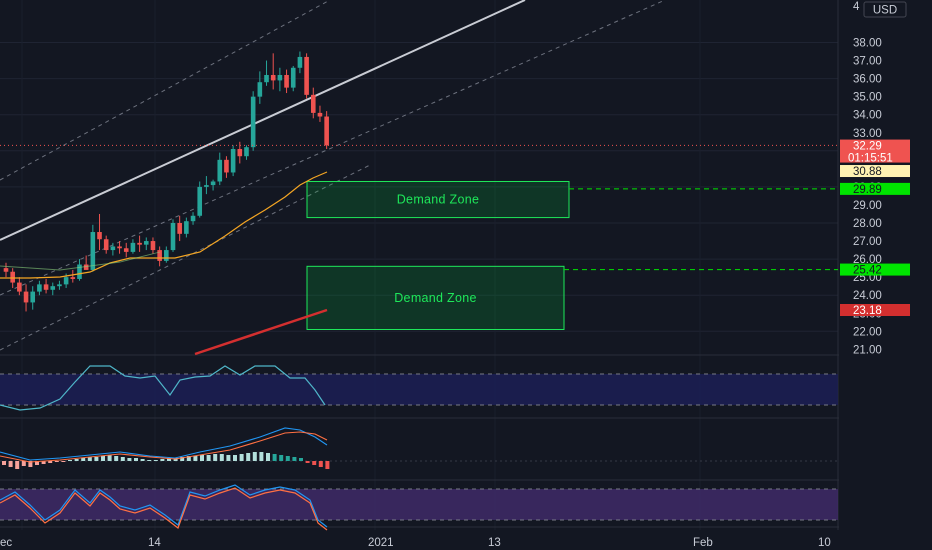 The image size is (932, 550). I want to click on price-tick-label: 4, so click(856, 7).